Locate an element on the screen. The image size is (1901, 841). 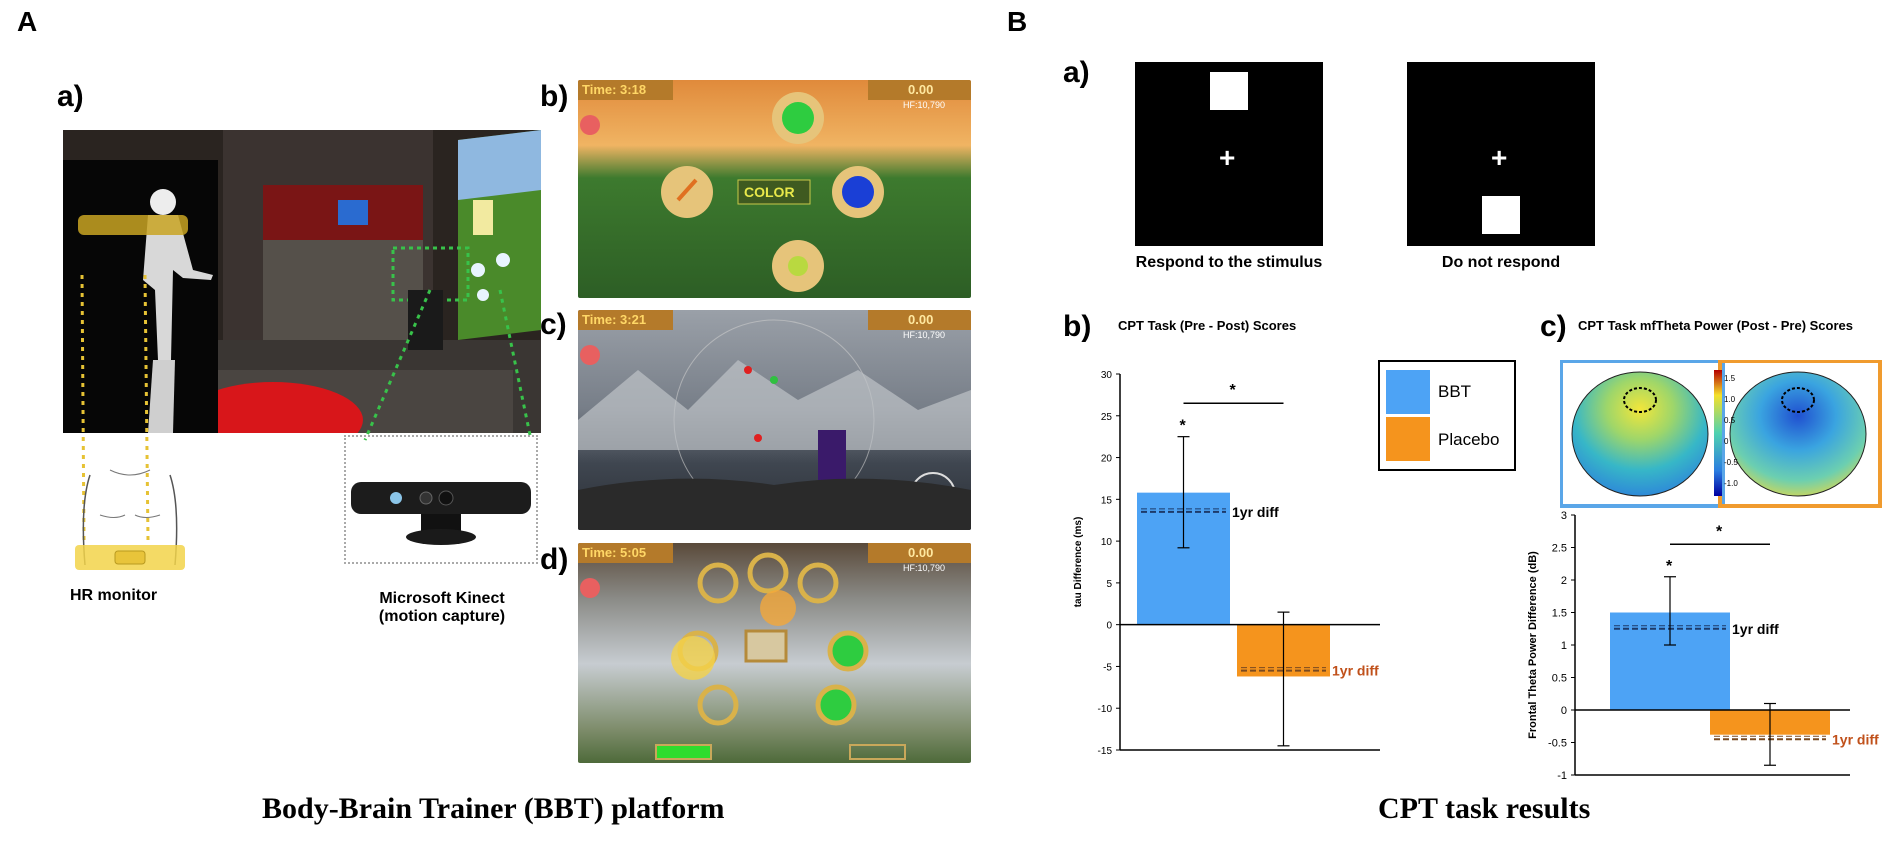
legend-swatch-placebo is located at coordinates (1408, 439).